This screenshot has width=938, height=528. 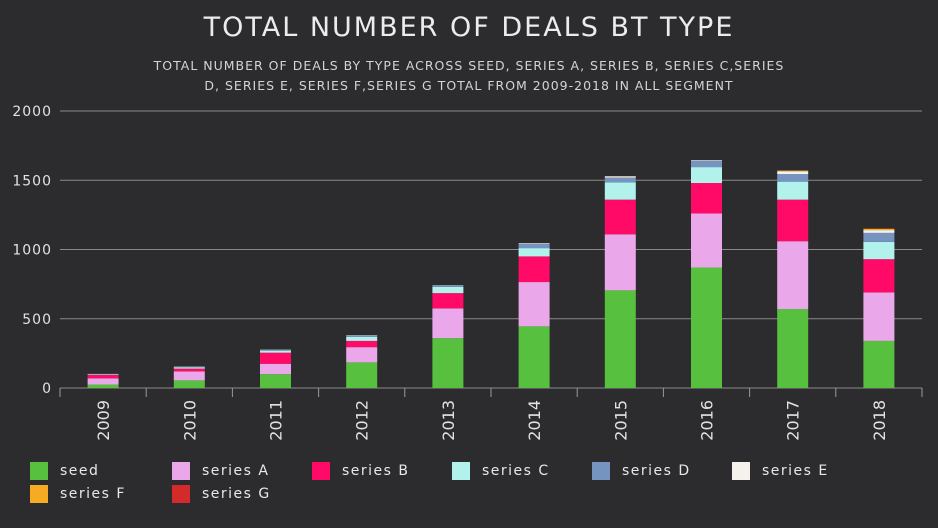 I want to click on x-tick-label: 2015, so click(x=620, y=420).